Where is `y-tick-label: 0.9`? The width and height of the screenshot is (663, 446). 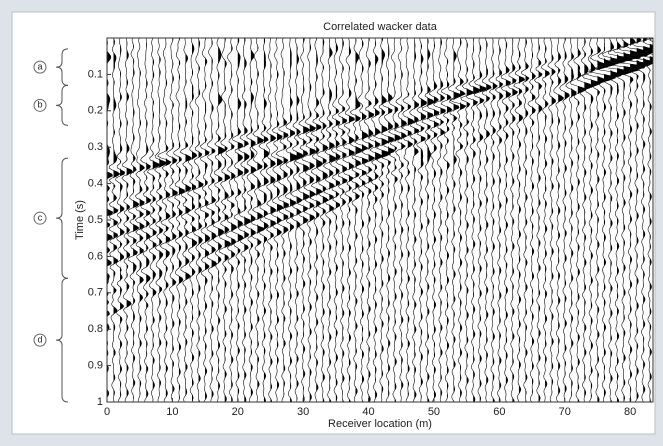 y-tick-label: 0.9 is located at coordinates (95, 366).